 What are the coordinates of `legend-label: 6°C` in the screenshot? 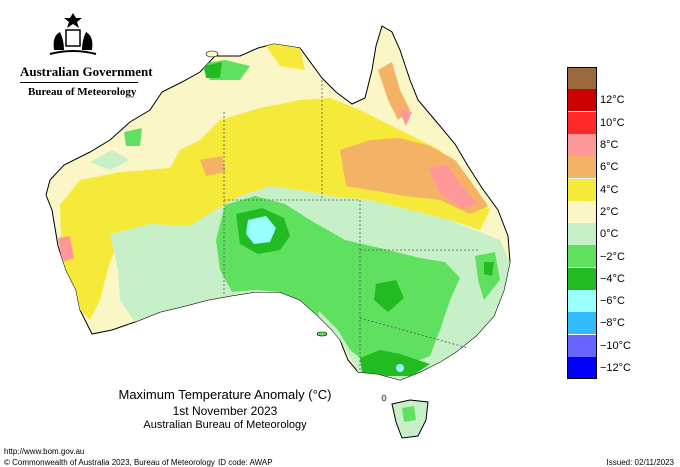 It's located at (609, 167).